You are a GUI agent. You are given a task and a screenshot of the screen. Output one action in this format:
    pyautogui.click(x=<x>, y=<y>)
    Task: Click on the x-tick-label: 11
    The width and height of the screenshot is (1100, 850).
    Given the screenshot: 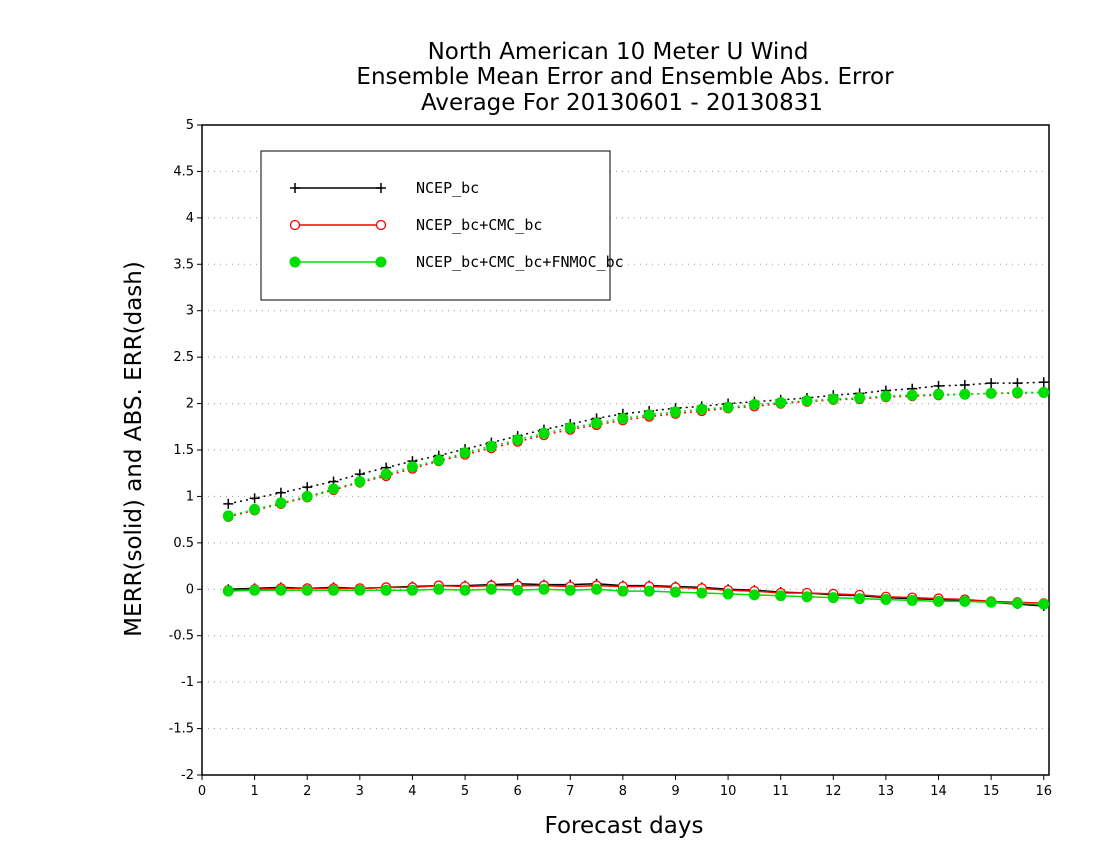 What is the action you would take?
    pyautogui.click(x=780, y=791)
    